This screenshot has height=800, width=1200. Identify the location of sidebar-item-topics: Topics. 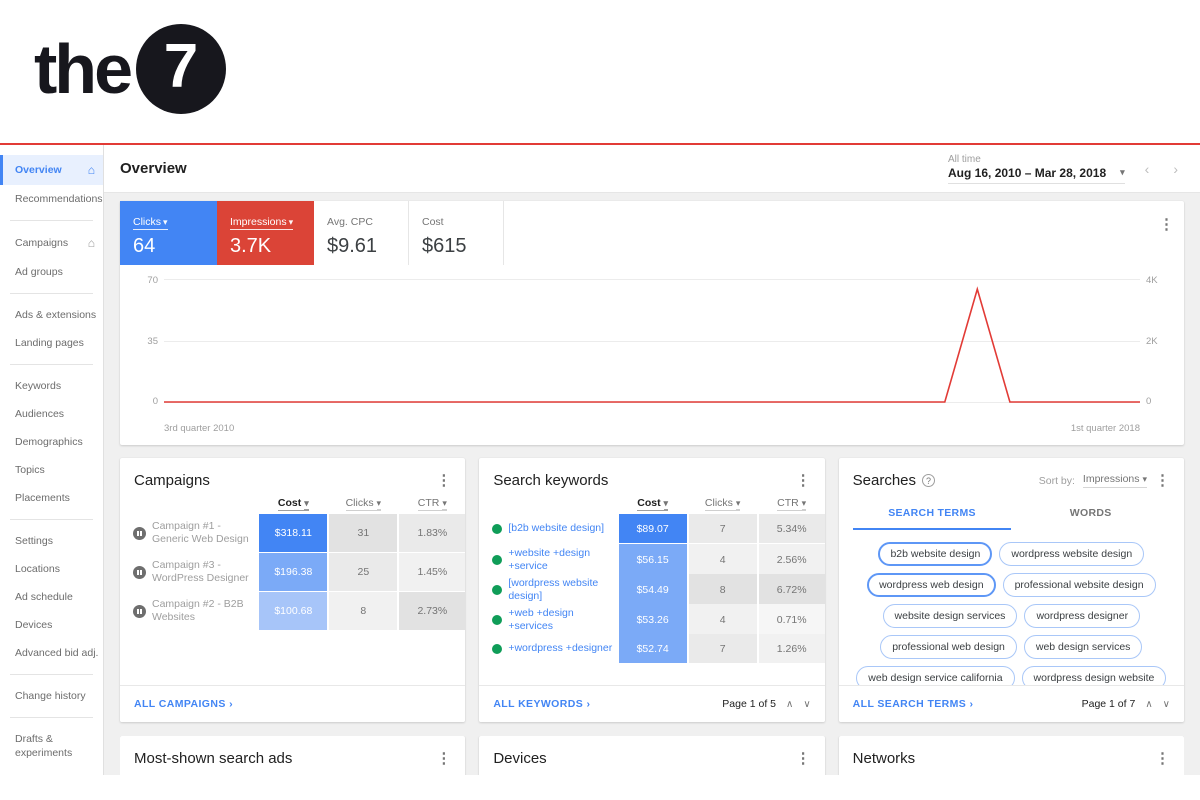
(30, 470).